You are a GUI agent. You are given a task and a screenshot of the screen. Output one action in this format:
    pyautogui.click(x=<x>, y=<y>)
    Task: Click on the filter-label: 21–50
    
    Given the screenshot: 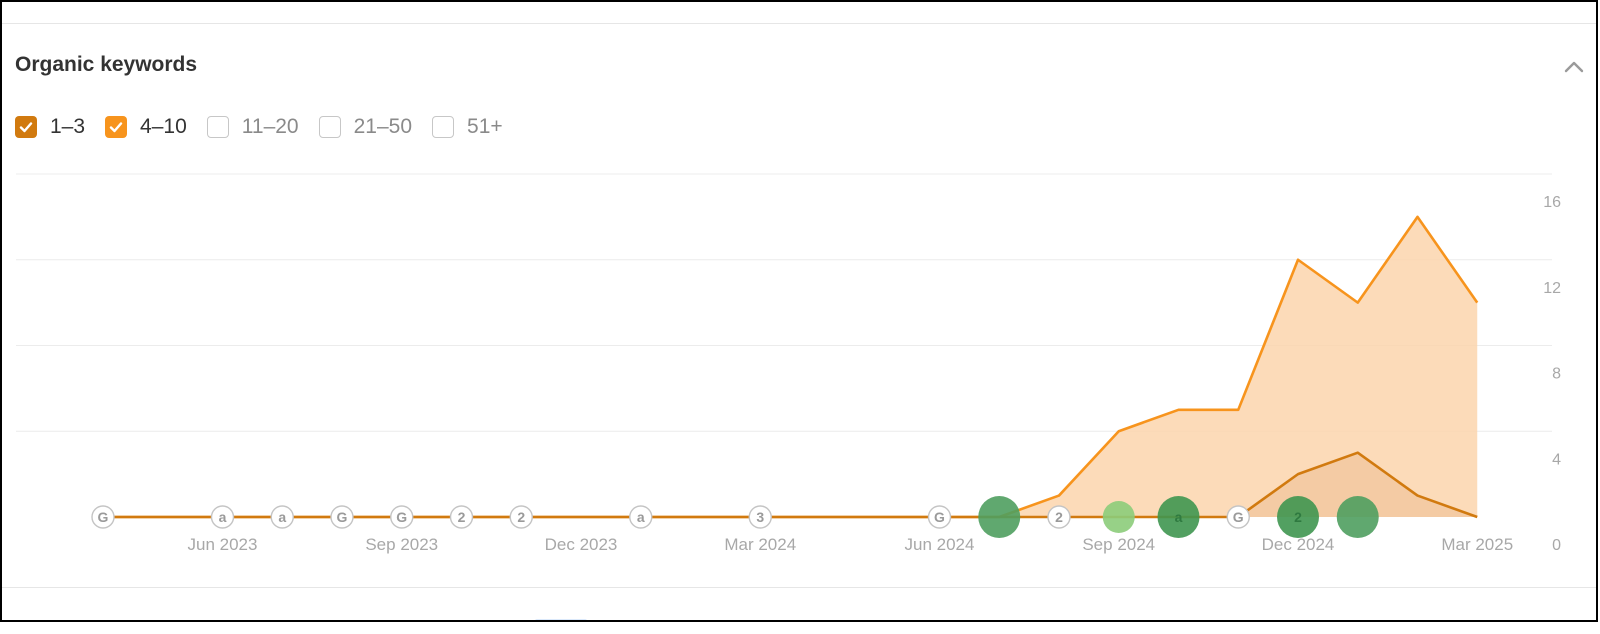 What is the action you would take?
    pyautogui.click(x=383, y=126)
    